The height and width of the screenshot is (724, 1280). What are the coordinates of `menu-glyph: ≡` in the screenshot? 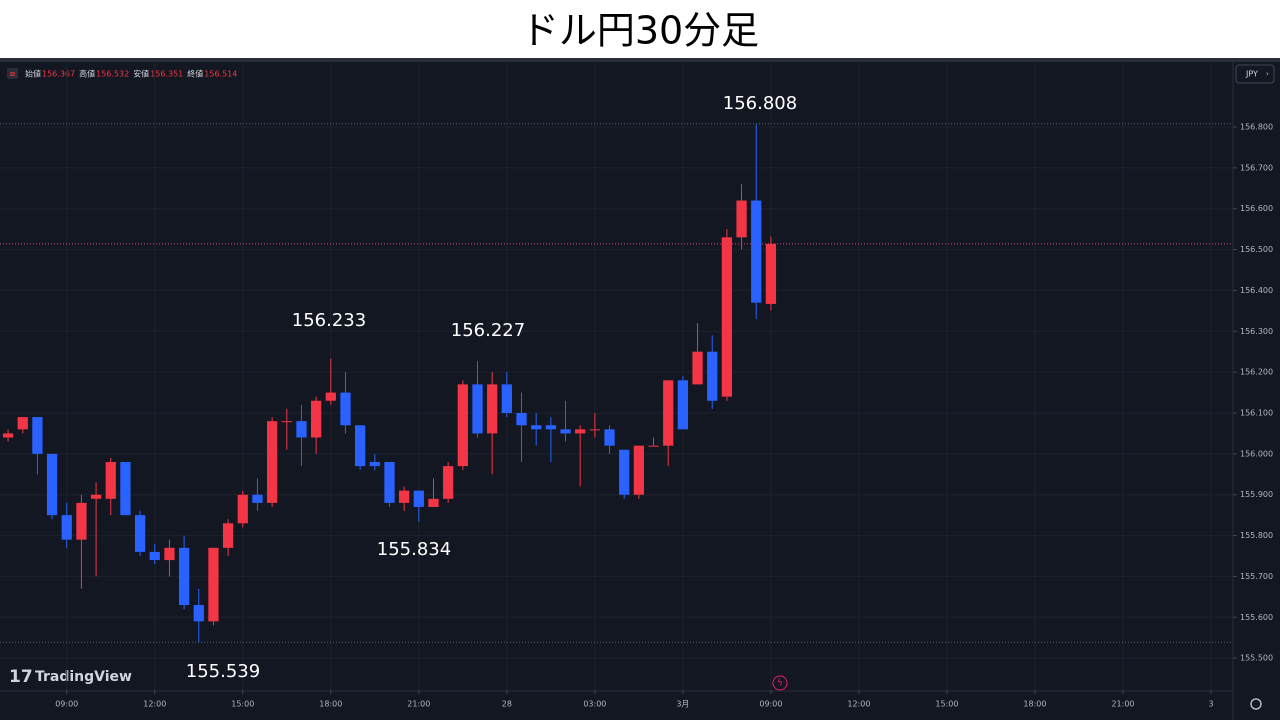 It's located at (12, 74).